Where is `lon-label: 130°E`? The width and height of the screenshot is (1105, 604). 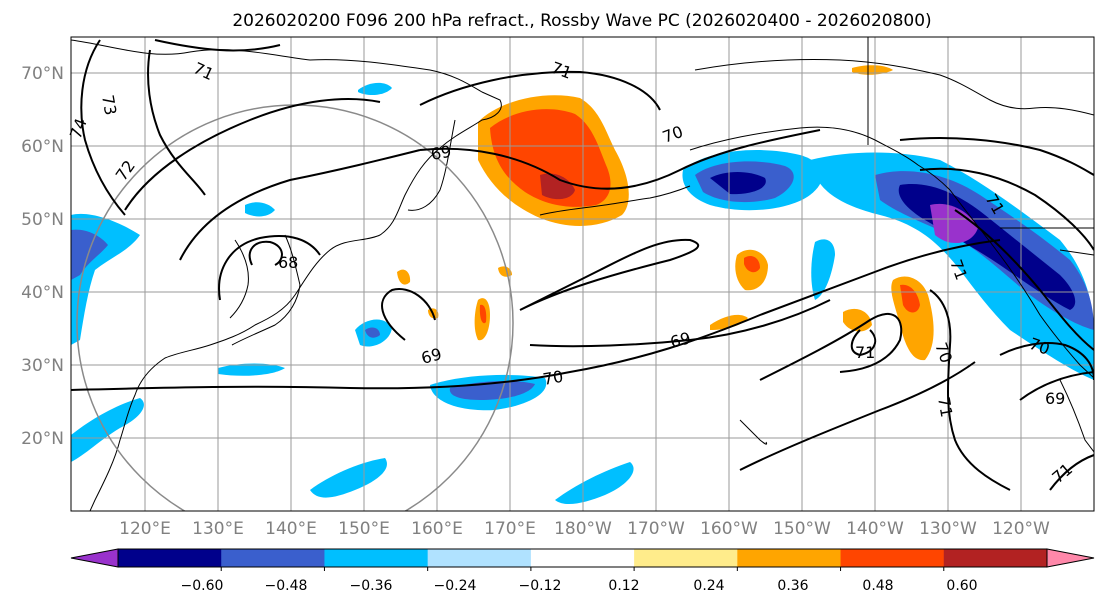 lon-label: 130°E is located at coordinates (218, 529).